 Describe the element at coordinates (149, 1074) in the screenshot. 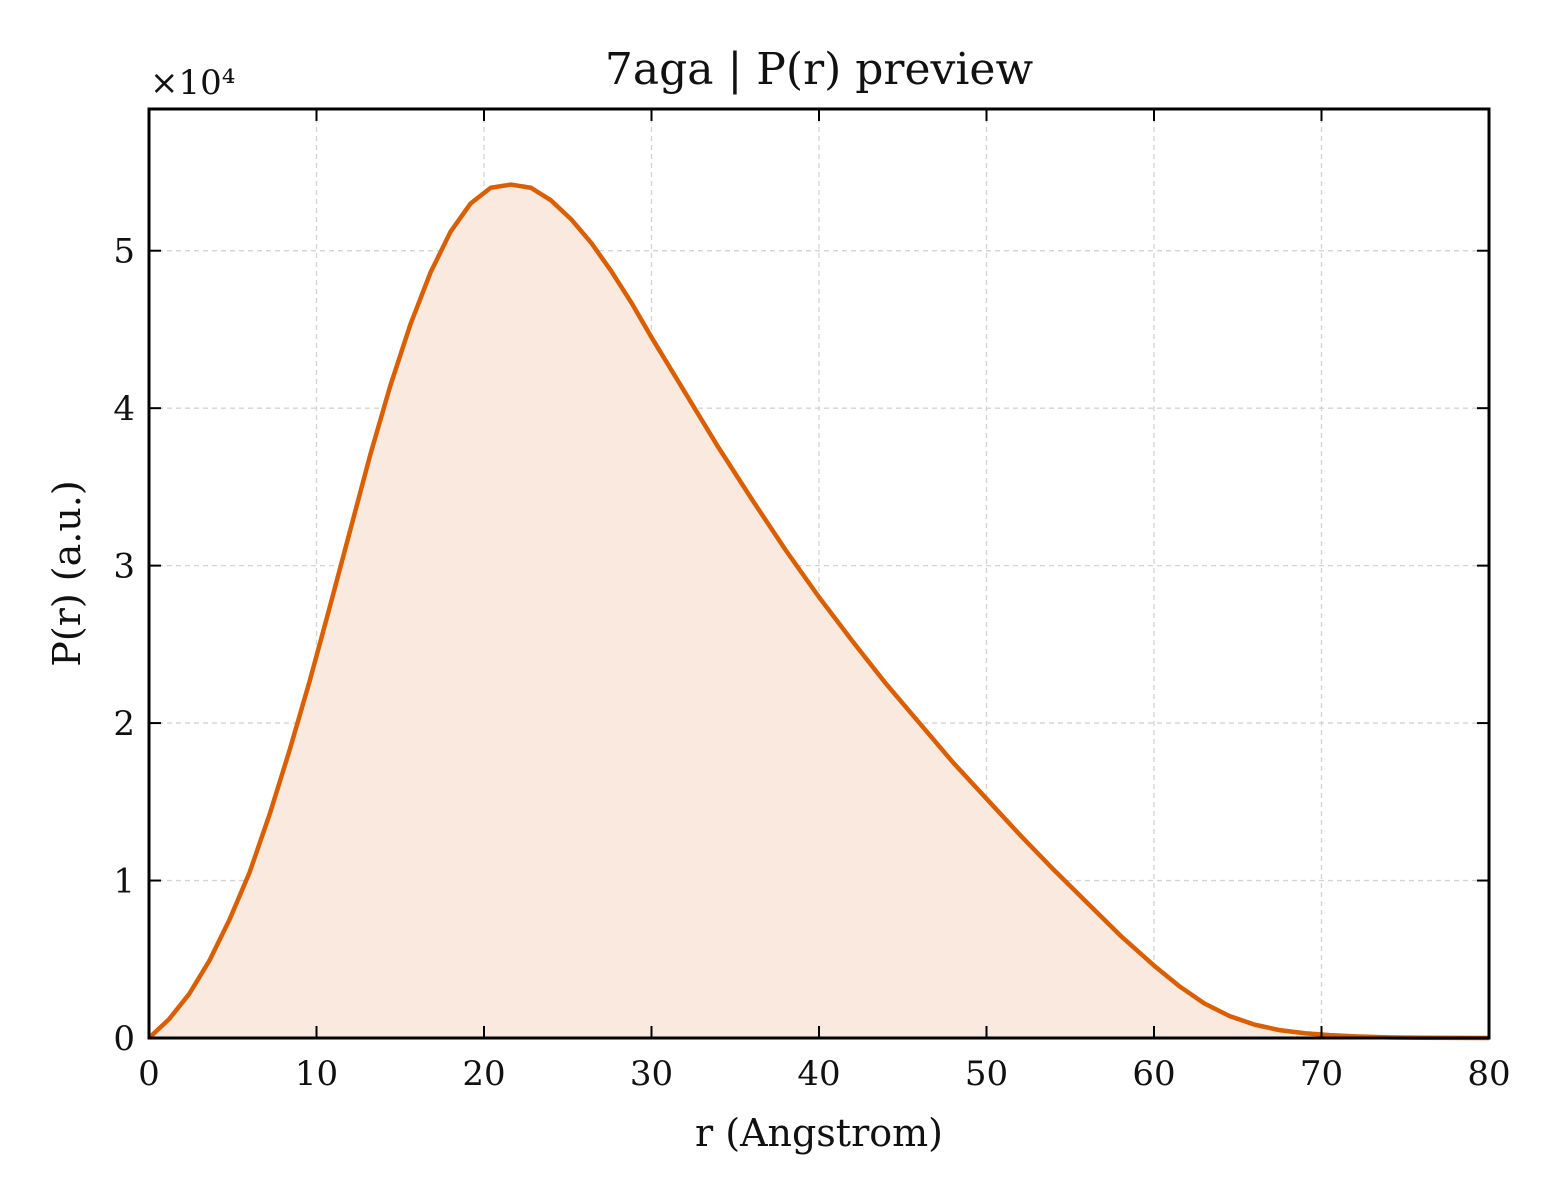

I see `x-tick-label: 0` at that location.